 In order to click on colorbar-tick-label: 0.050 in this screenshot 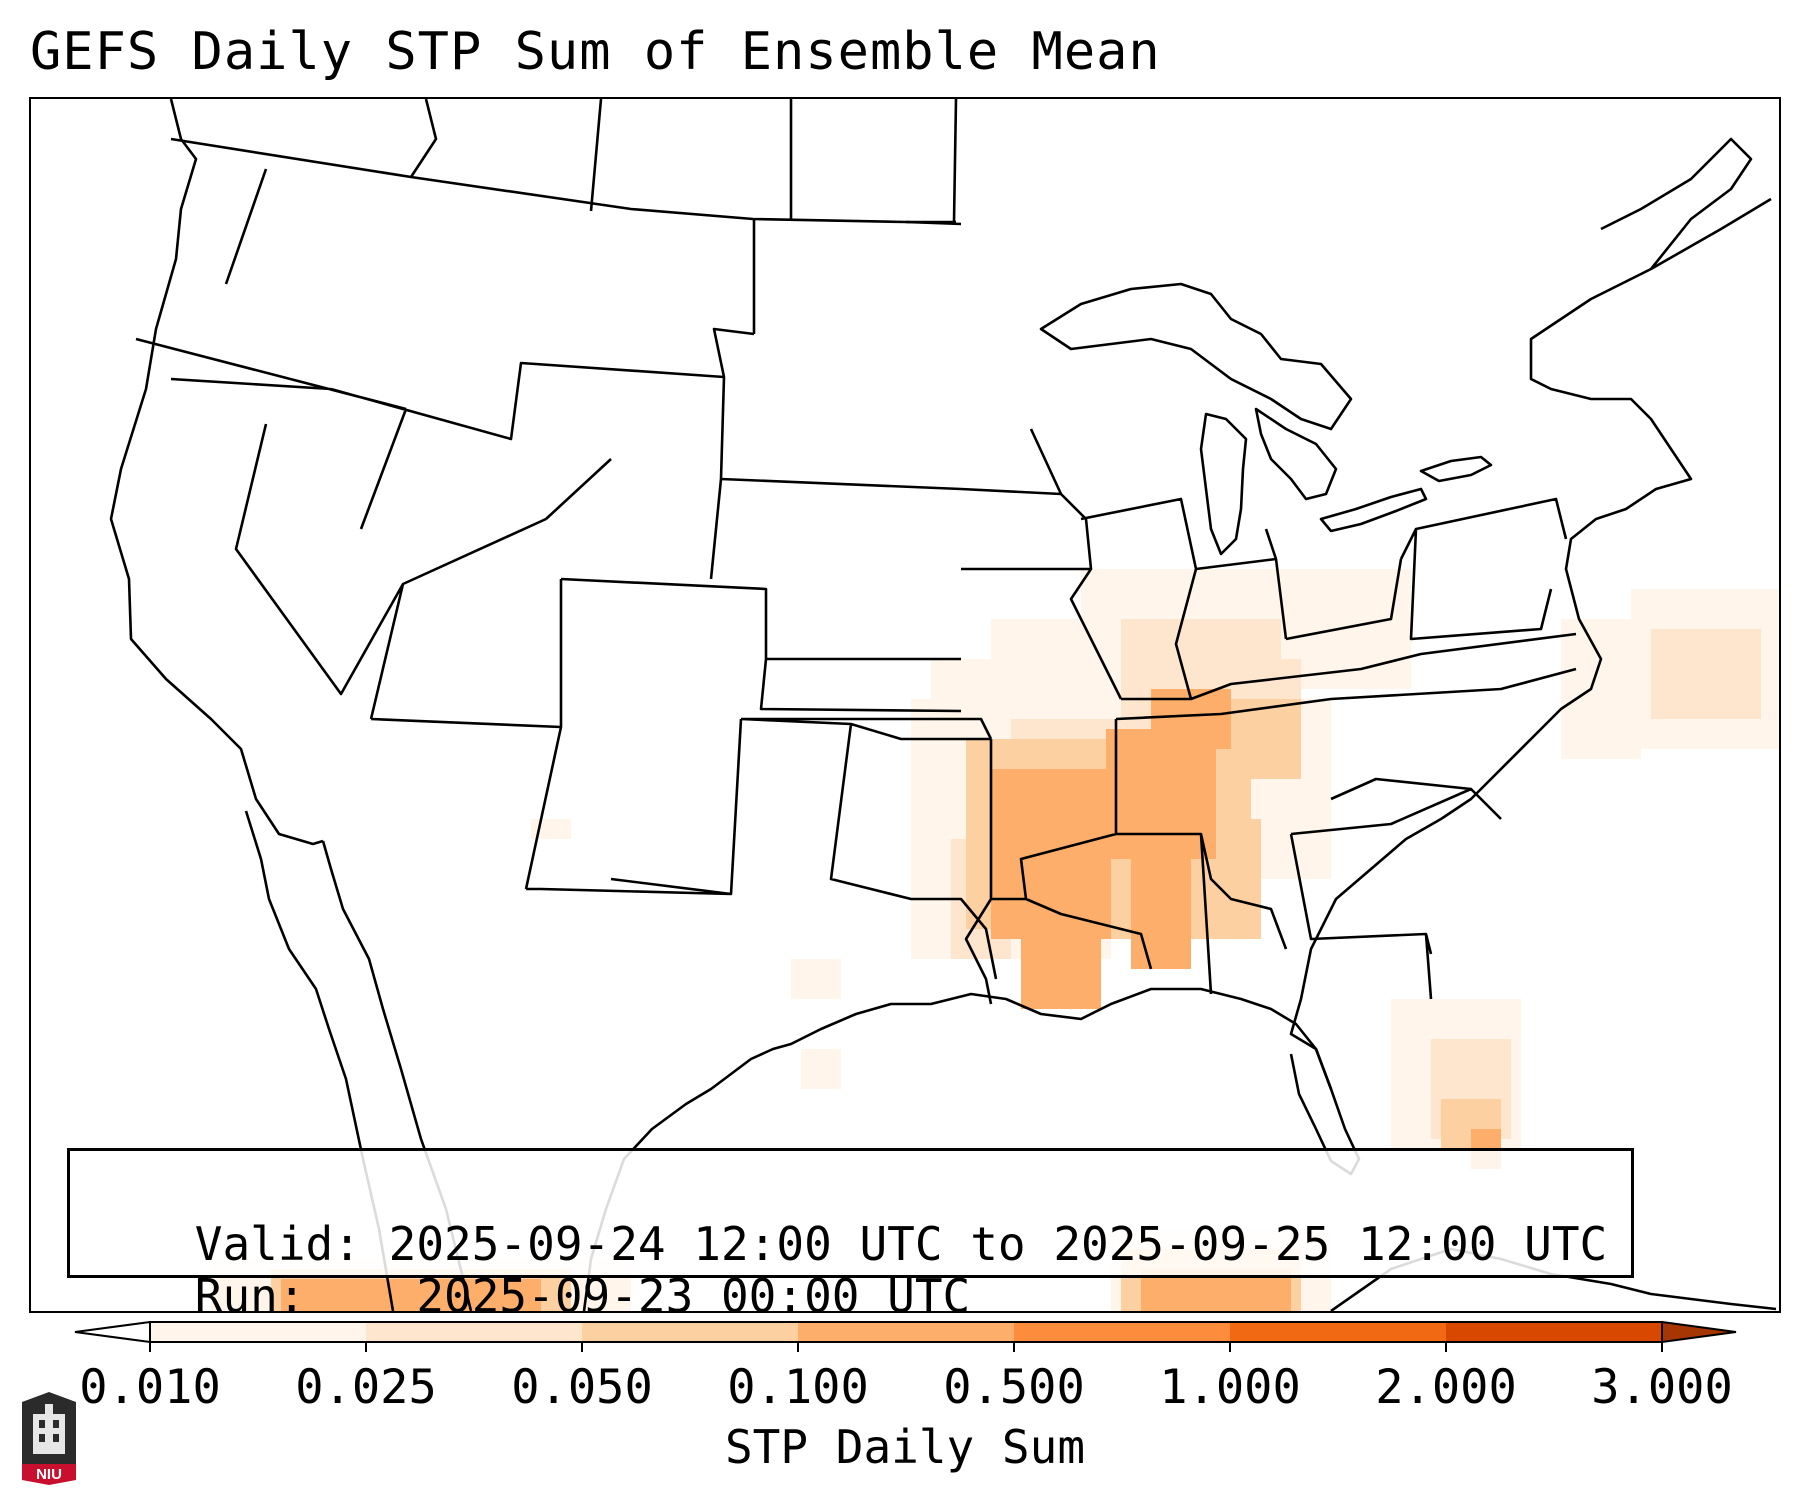, I will do `click(582, 1387)`.